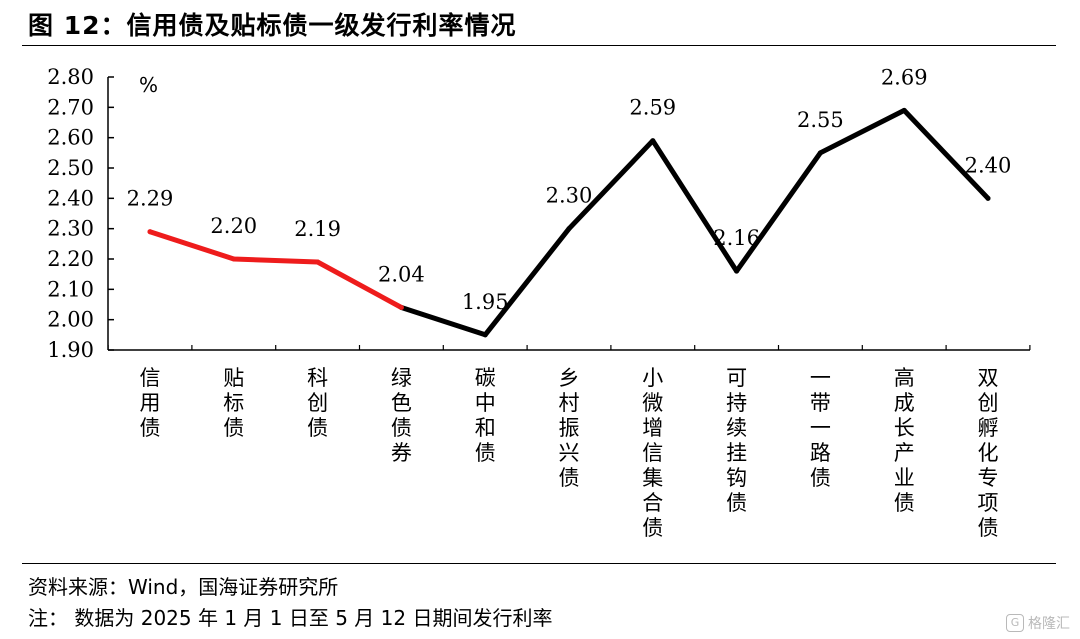  I want to click on category-label-char: 绿, so click(401, 378).